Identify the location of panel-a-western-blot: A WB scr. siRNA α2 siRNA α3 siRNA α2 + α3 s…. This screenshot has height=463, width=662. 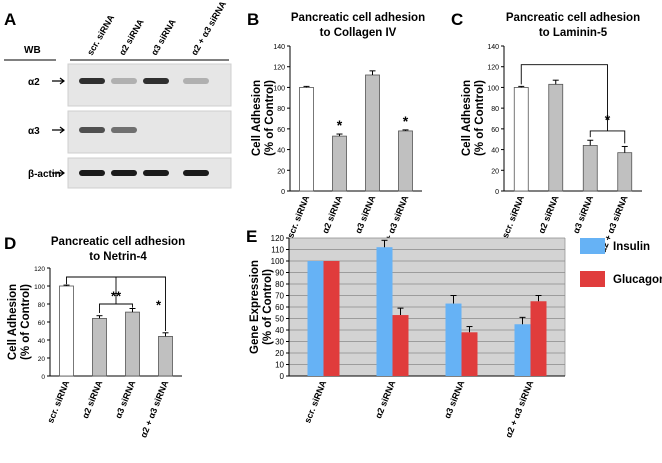
(118, 94).